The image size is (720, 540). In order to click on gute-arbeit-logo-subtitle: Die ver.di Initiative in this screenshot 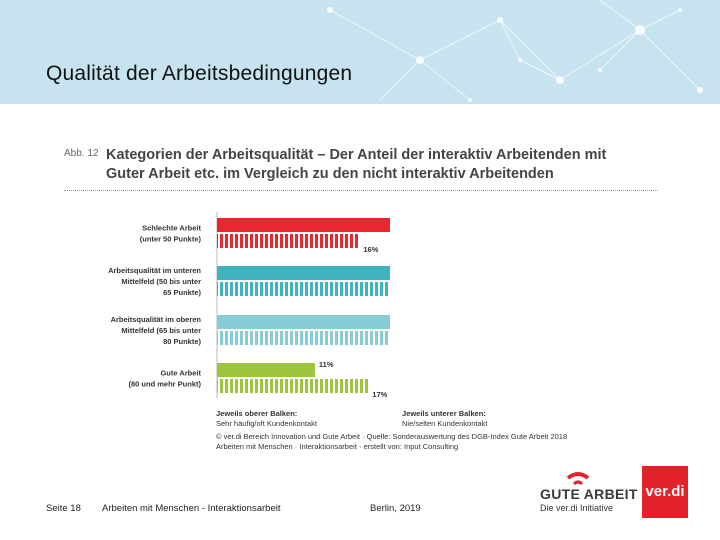, I will do `click(577, 508)`.